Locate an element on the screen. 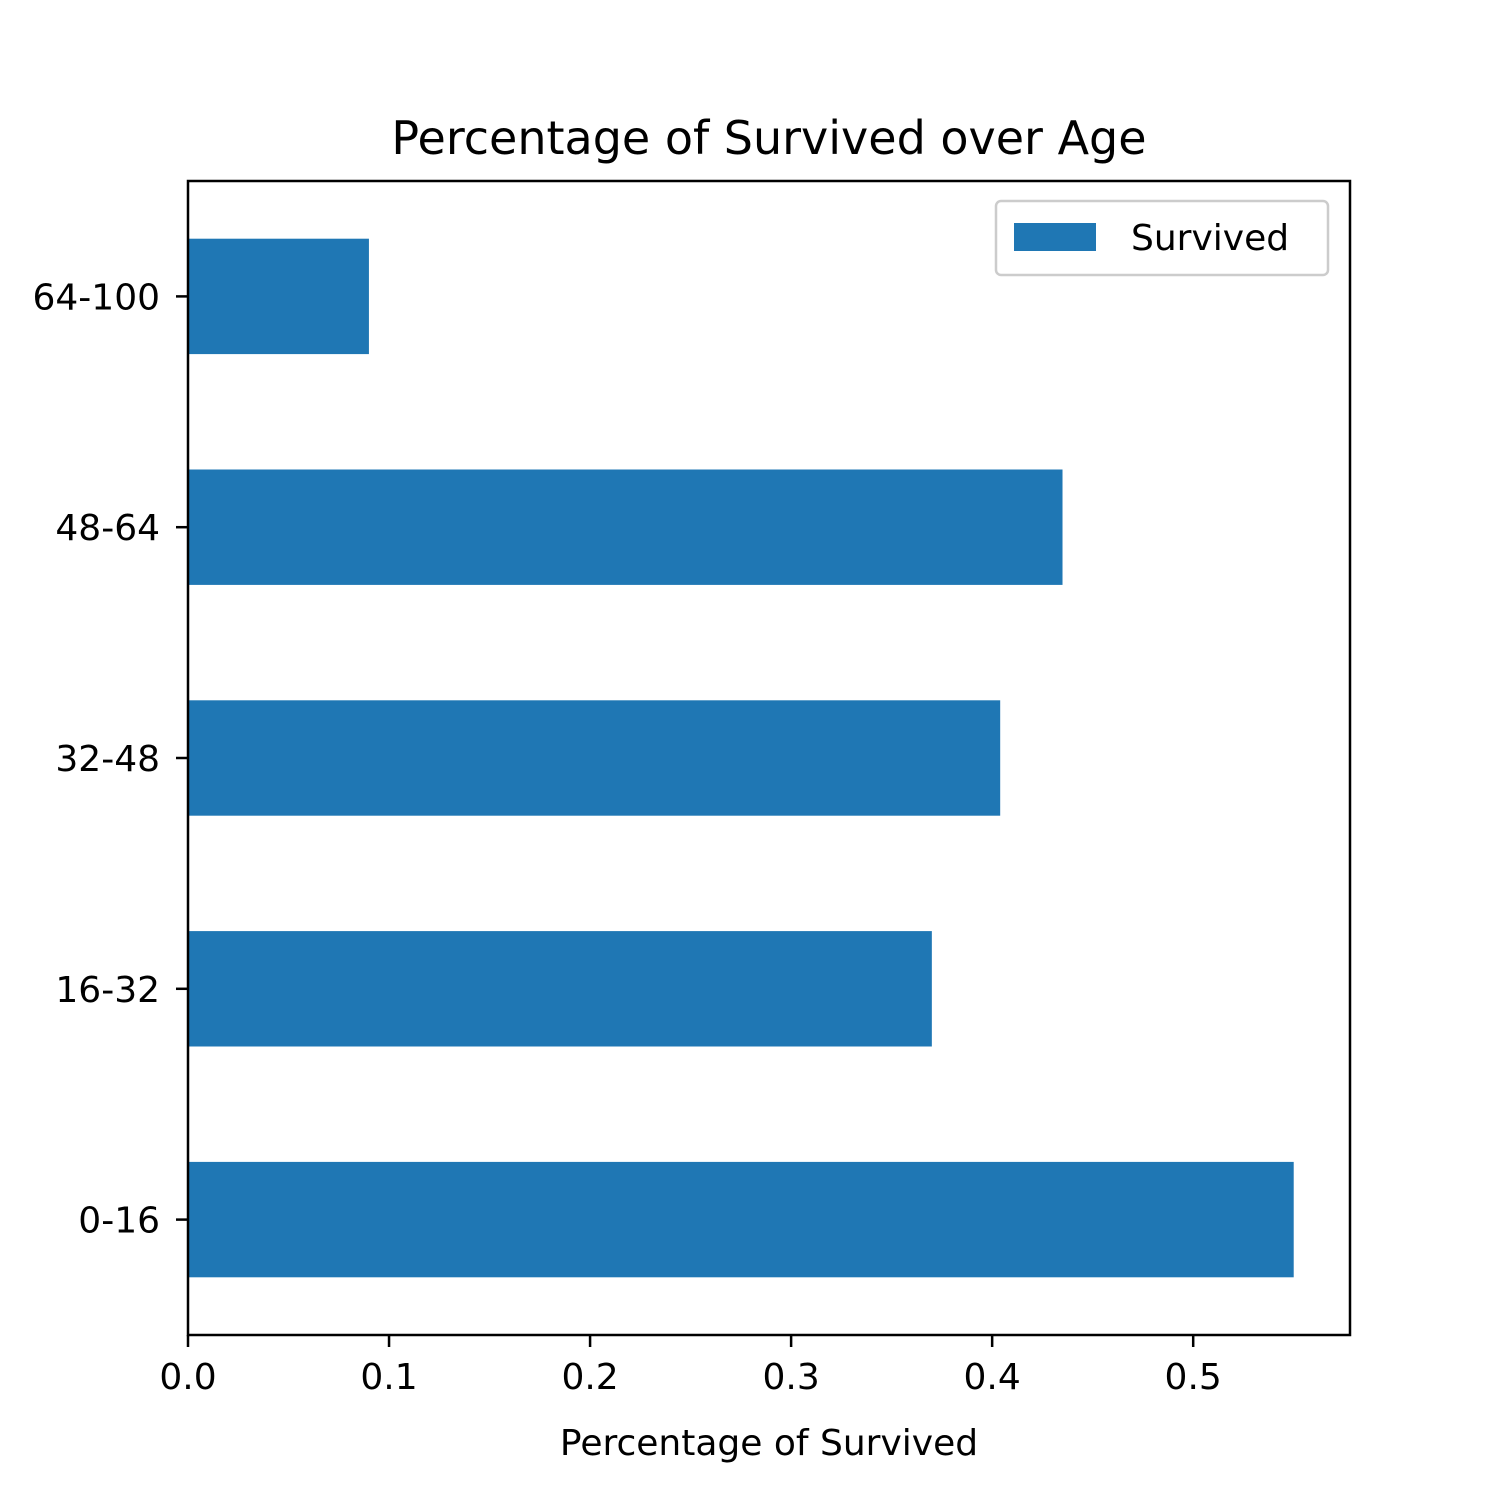 Image resolution: width=1500 pixels, height=1500 pixels. legend-box is located at coordinates (1162, 238).